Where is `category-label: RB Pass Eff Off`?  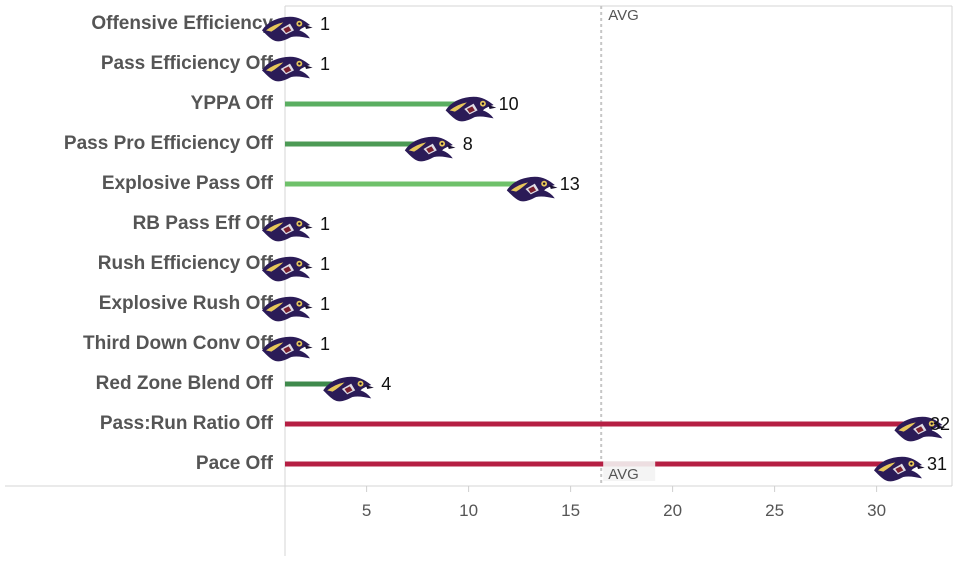 category-label: RB Pass Eff Off is located at coordinates (203, 223).